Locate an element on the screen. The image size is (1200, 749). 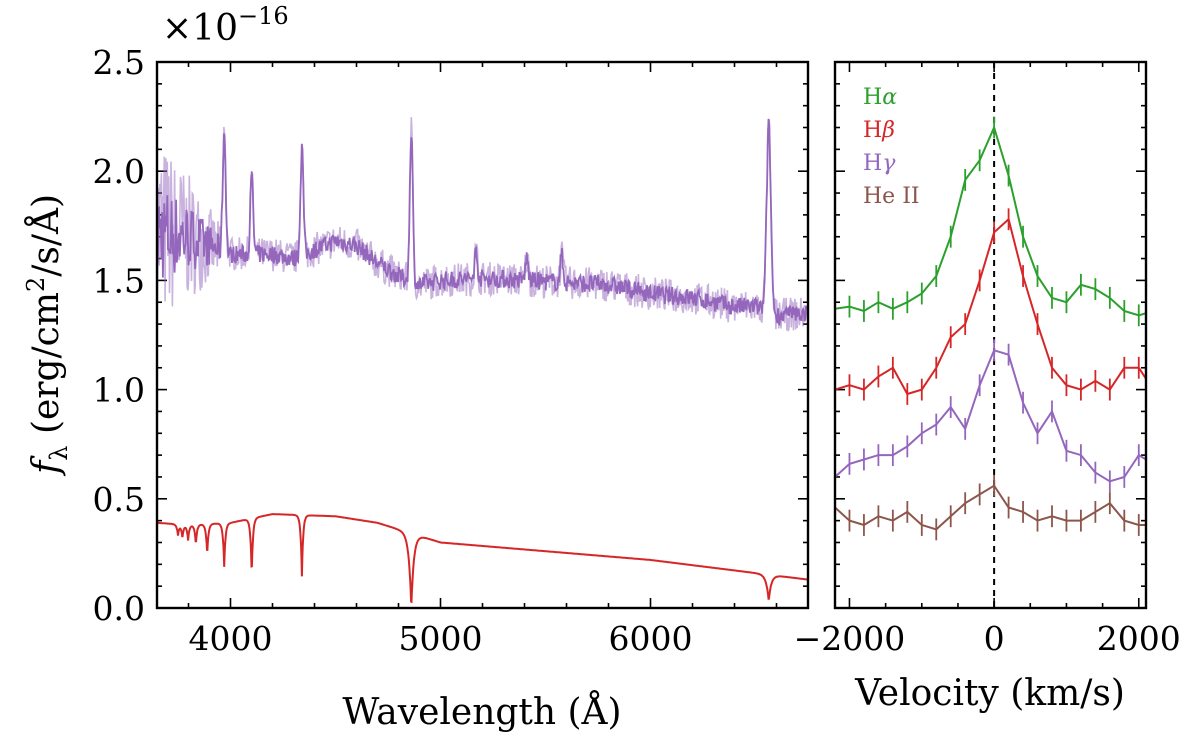
xtick-label: 4000 is located at coordinates (231, 638).